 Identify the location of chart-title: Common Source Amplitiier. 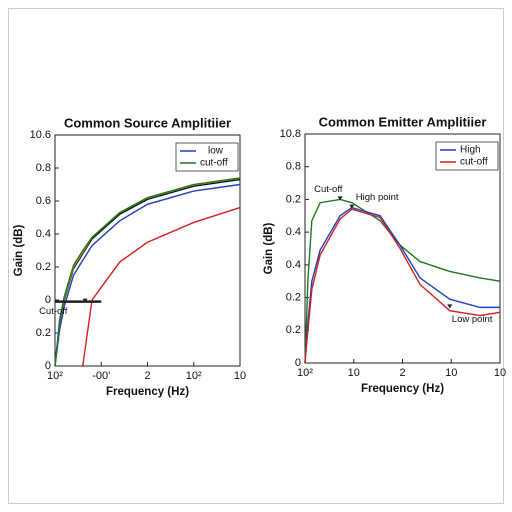
(147, 122).